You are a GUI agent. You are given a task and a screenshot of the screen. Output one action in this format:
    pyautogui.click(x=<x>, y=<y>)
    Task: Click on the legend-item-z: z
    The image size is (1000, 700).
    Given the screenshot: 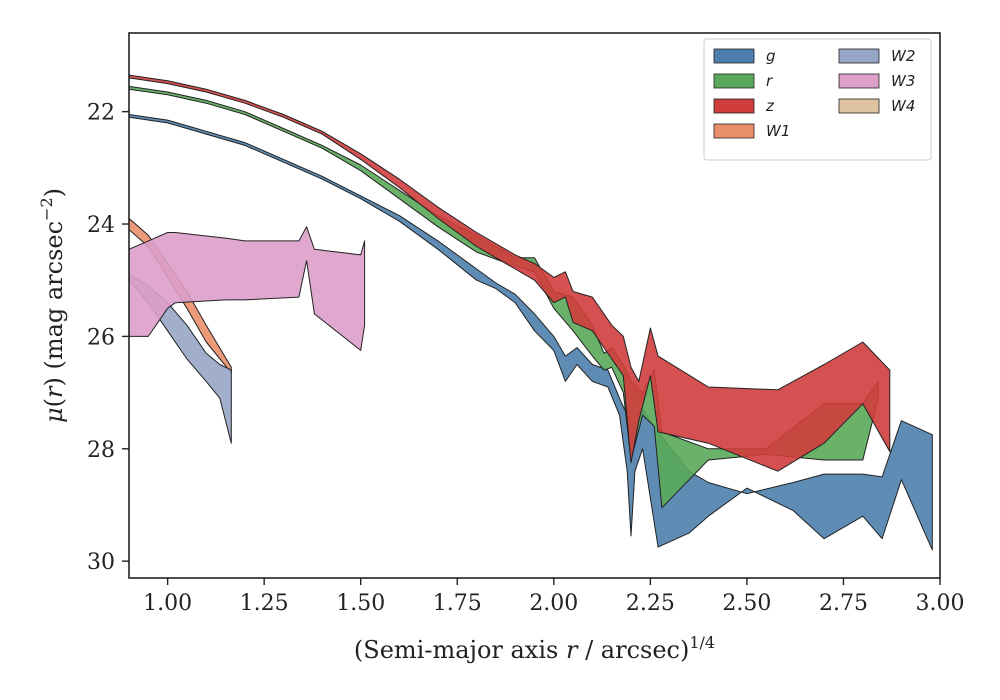 What is the action you would take?
    pyautogui.click(x=744, y=106)
    